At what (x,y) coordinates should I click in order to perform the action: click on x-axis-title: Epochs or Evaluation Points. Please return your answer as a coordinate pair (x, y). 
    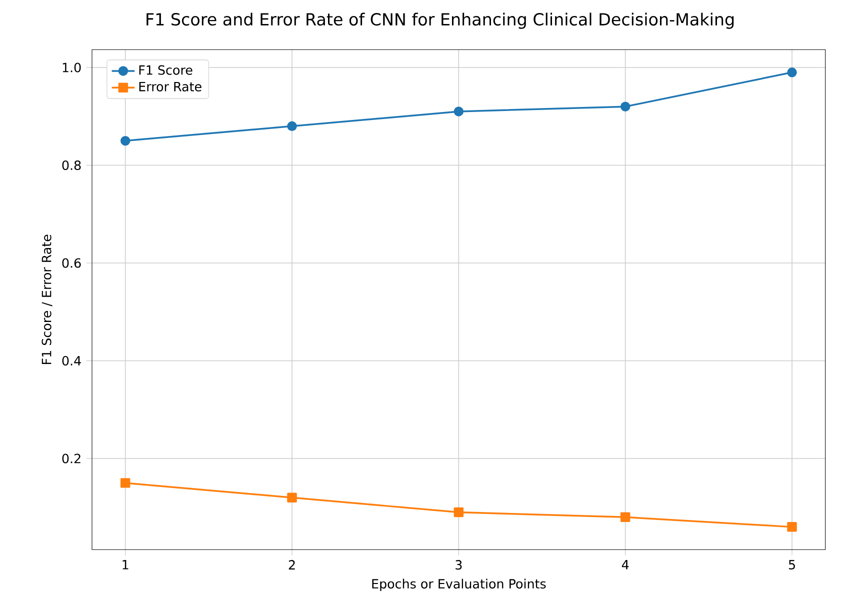
    Looking at the image, I should click on (459, 585).